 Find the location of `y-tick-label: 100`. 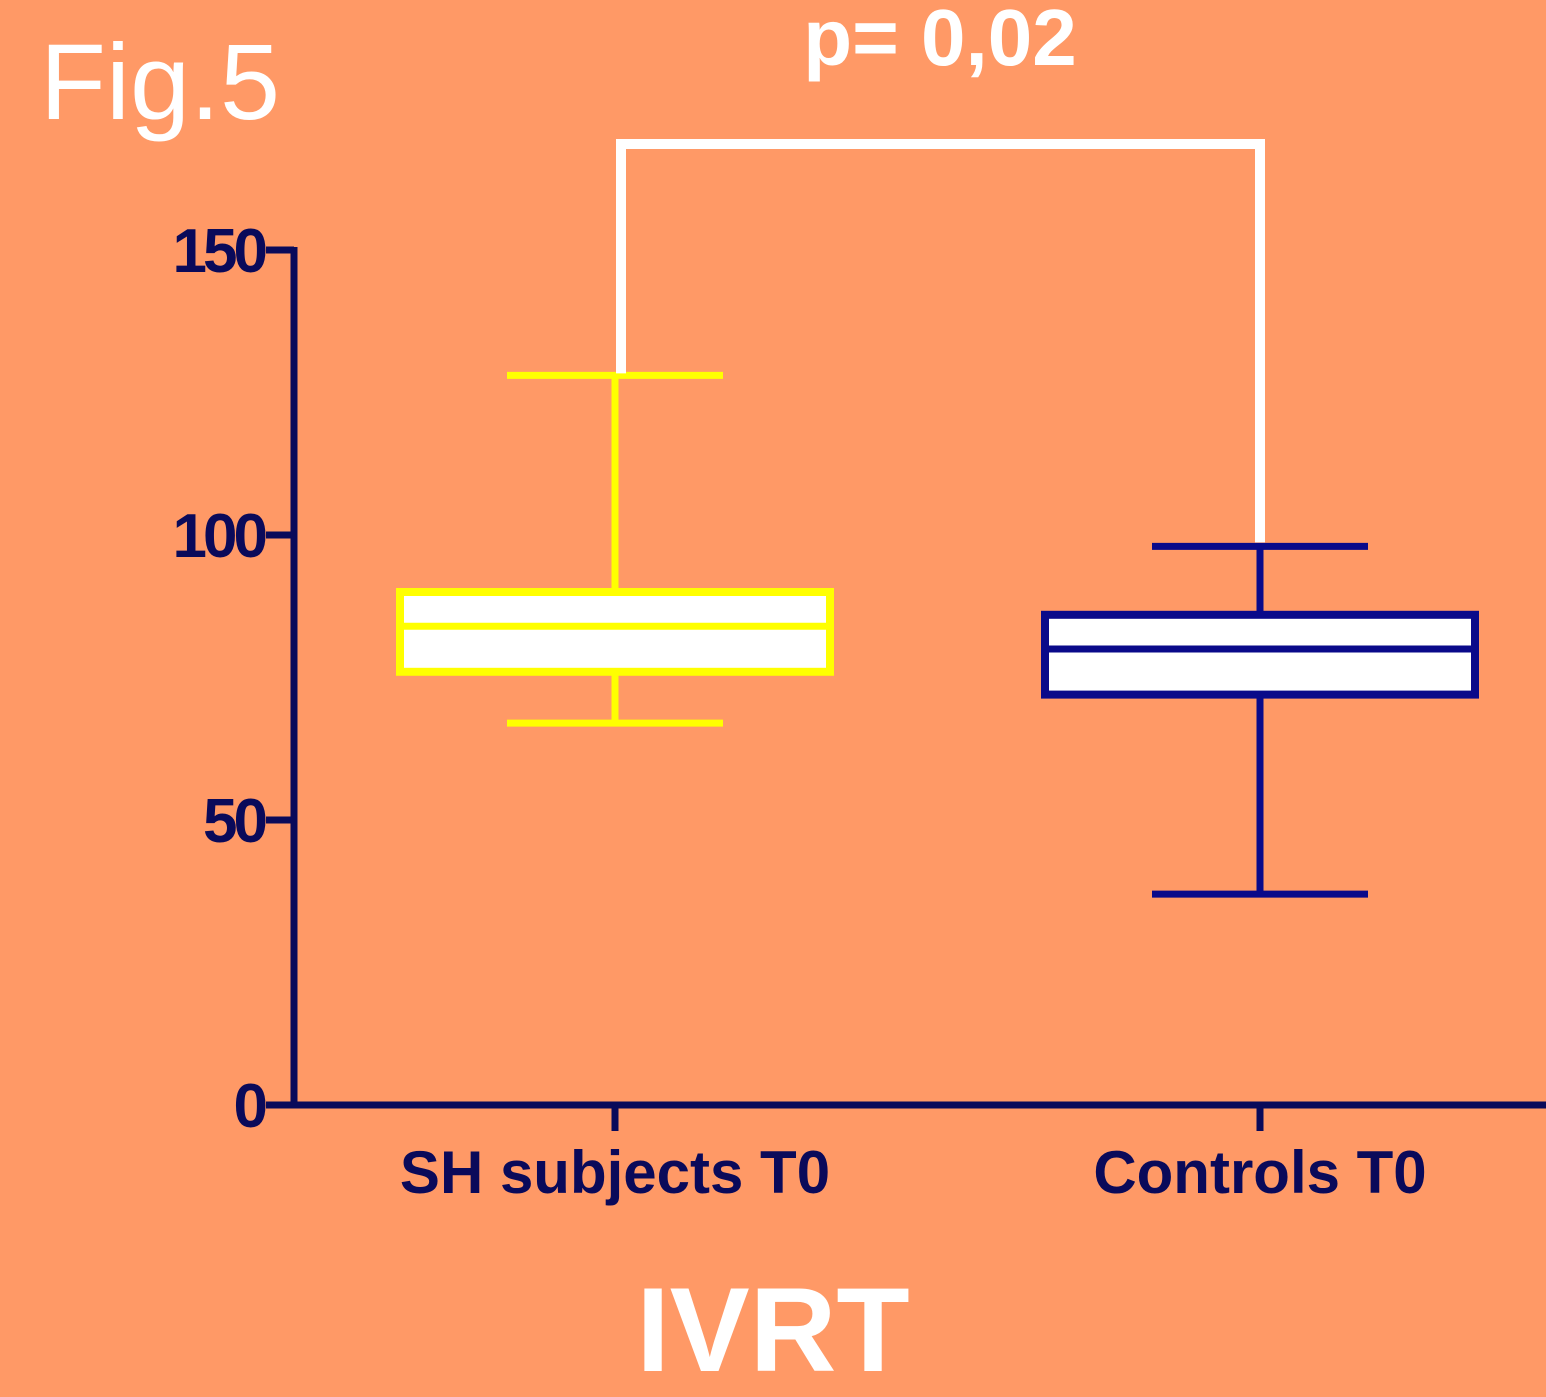

y-tick-label: 100 is located at coordinates (219, 536).